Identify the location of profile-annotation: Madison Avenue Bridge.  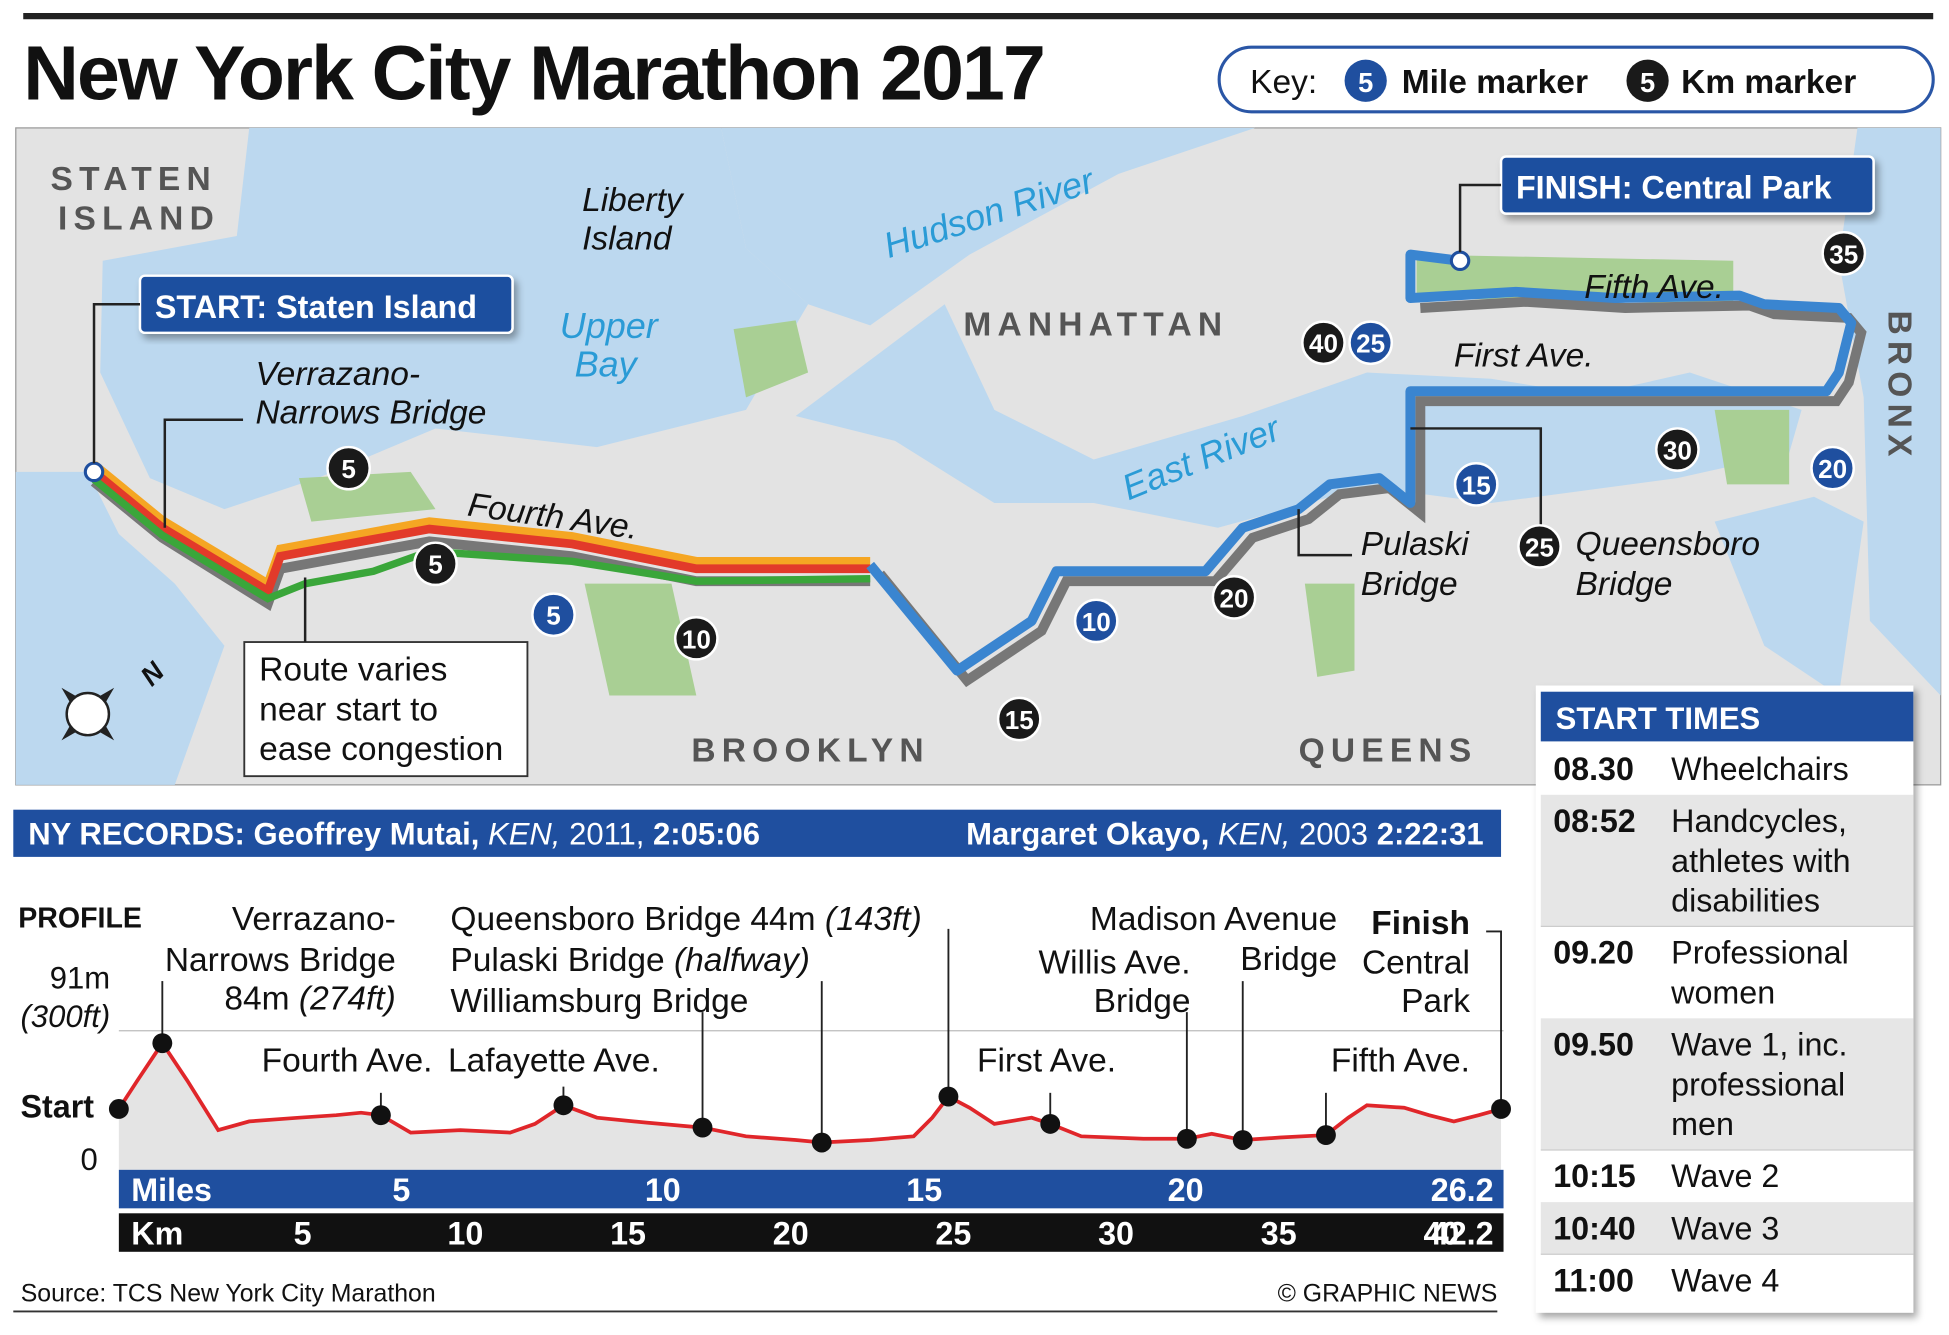
(1213, 939).